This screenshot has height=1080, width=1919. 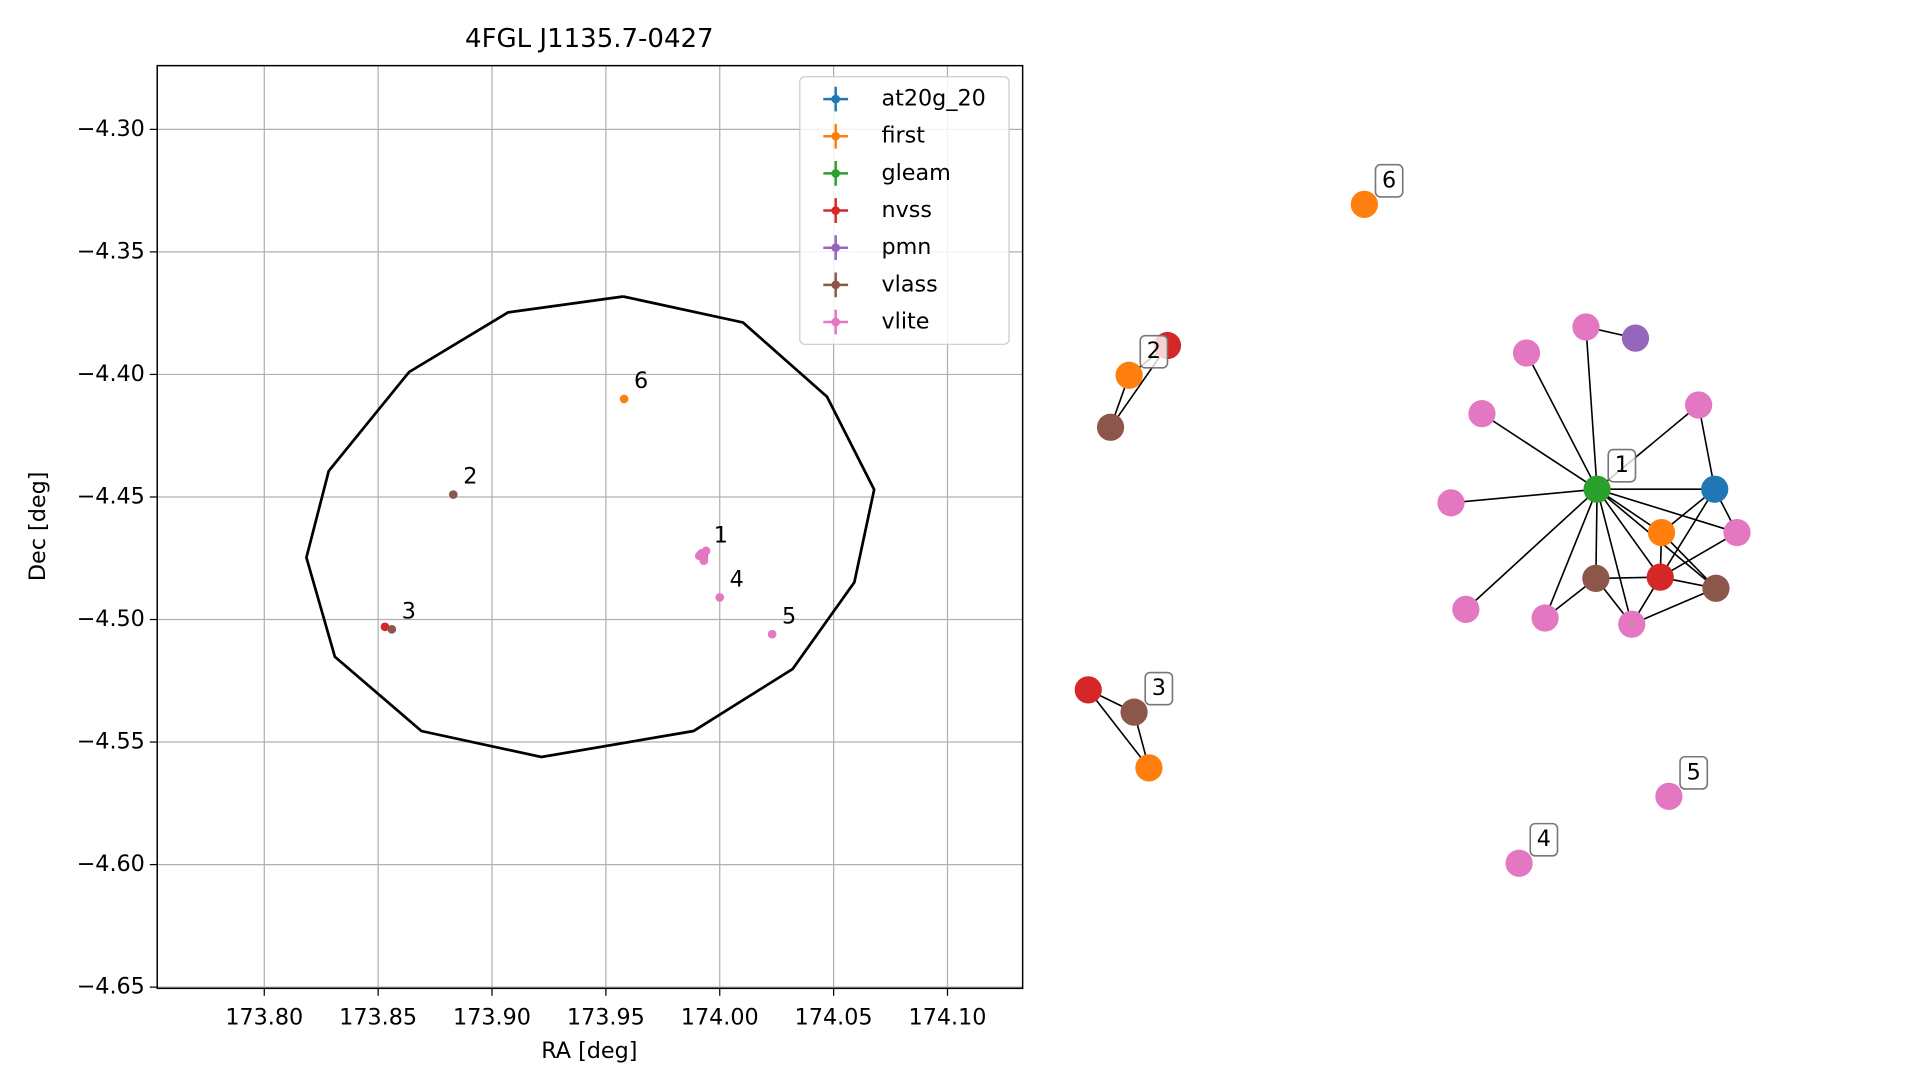 I want to click on x-tick-label: 174.00, so click(x=720, y=1018).